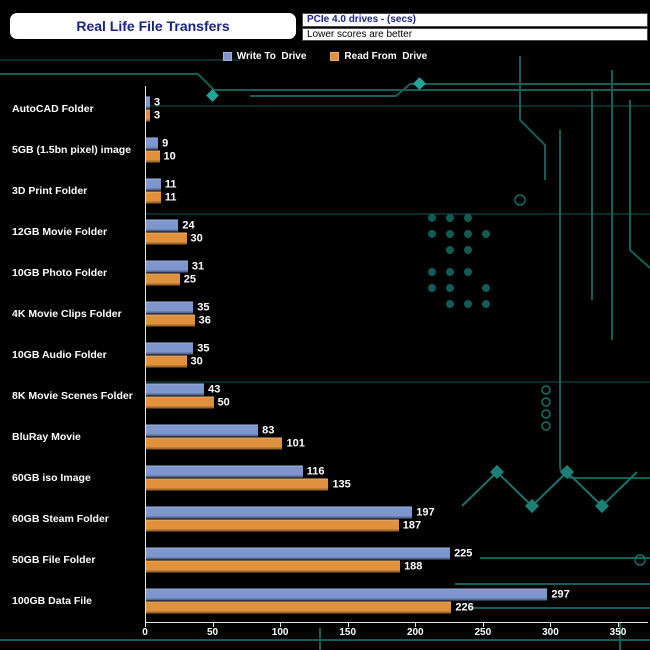 The width and height of the screenshot is (650, 650). What do you see at coordinates (188, 389) in the screenshot?
I see `bar-row: 43` at bounding box center [188, 389].